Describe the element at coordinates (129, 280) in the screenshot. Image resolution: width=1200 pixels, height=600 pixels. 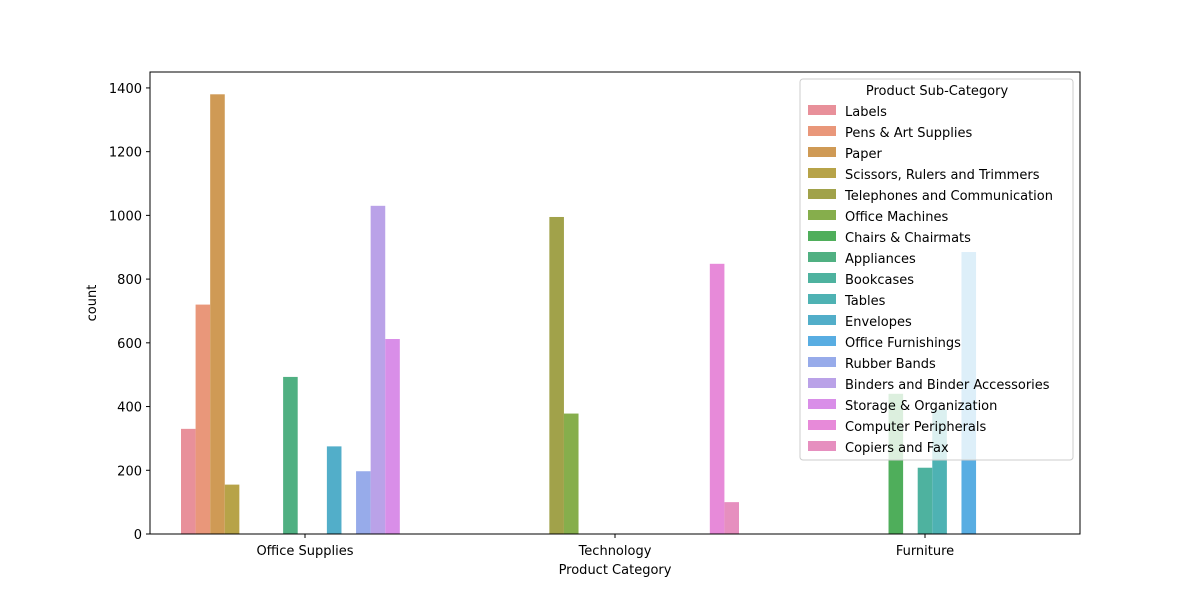
I see `y-tick-label: 800` at that location.